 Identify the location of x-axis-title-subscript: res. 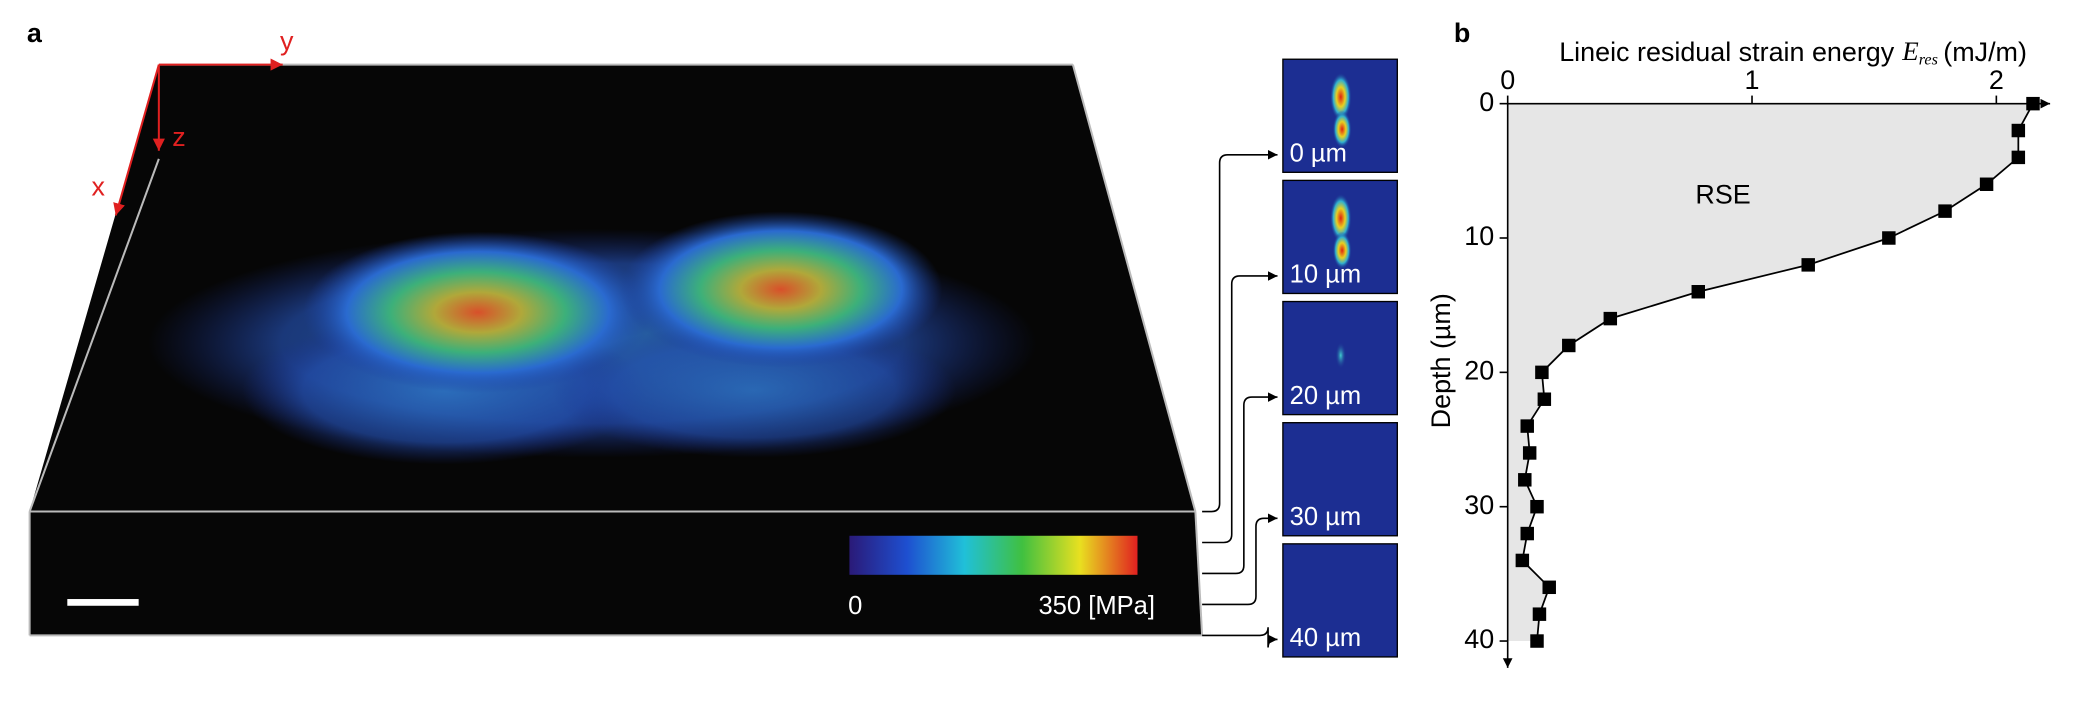
(1928, 59).